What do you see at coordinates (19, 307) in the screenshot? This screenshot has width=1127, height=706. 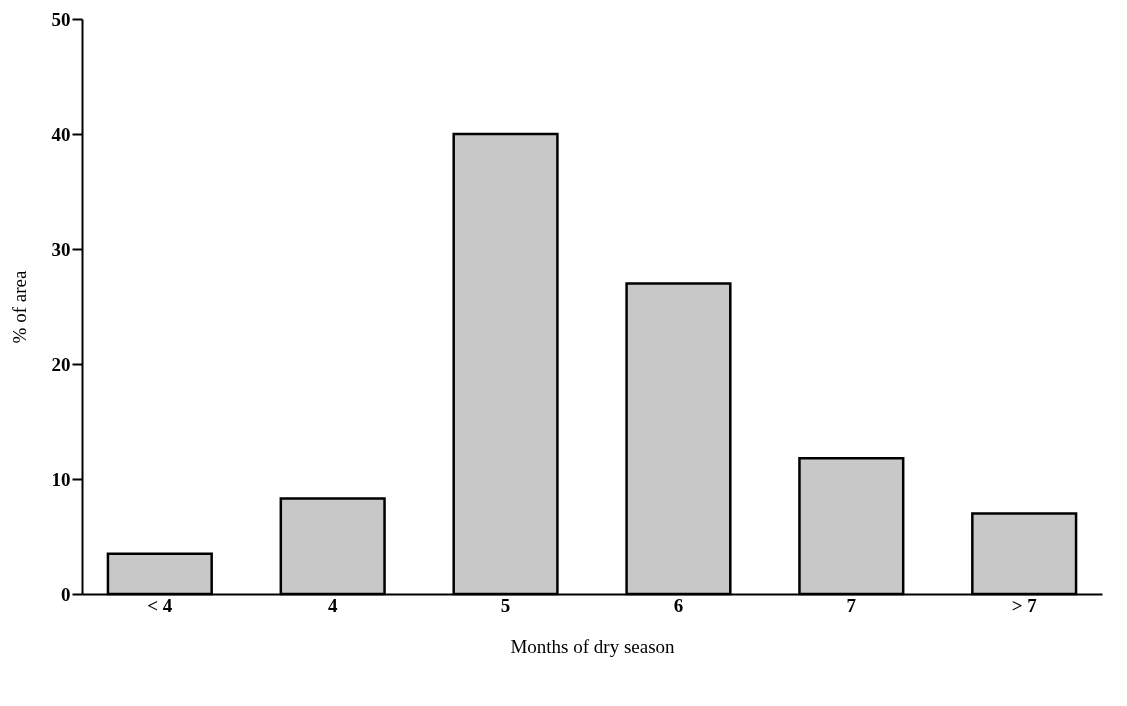 I see `y-axis-title: % of area` at bounding box center [19, 307].